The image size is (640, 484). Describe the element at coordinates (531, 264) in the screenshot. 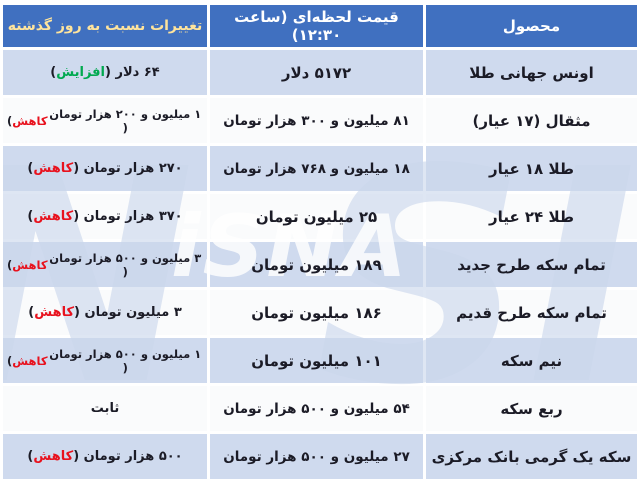

I see `product-cell: تمام سکه طرح جدید` at that location.